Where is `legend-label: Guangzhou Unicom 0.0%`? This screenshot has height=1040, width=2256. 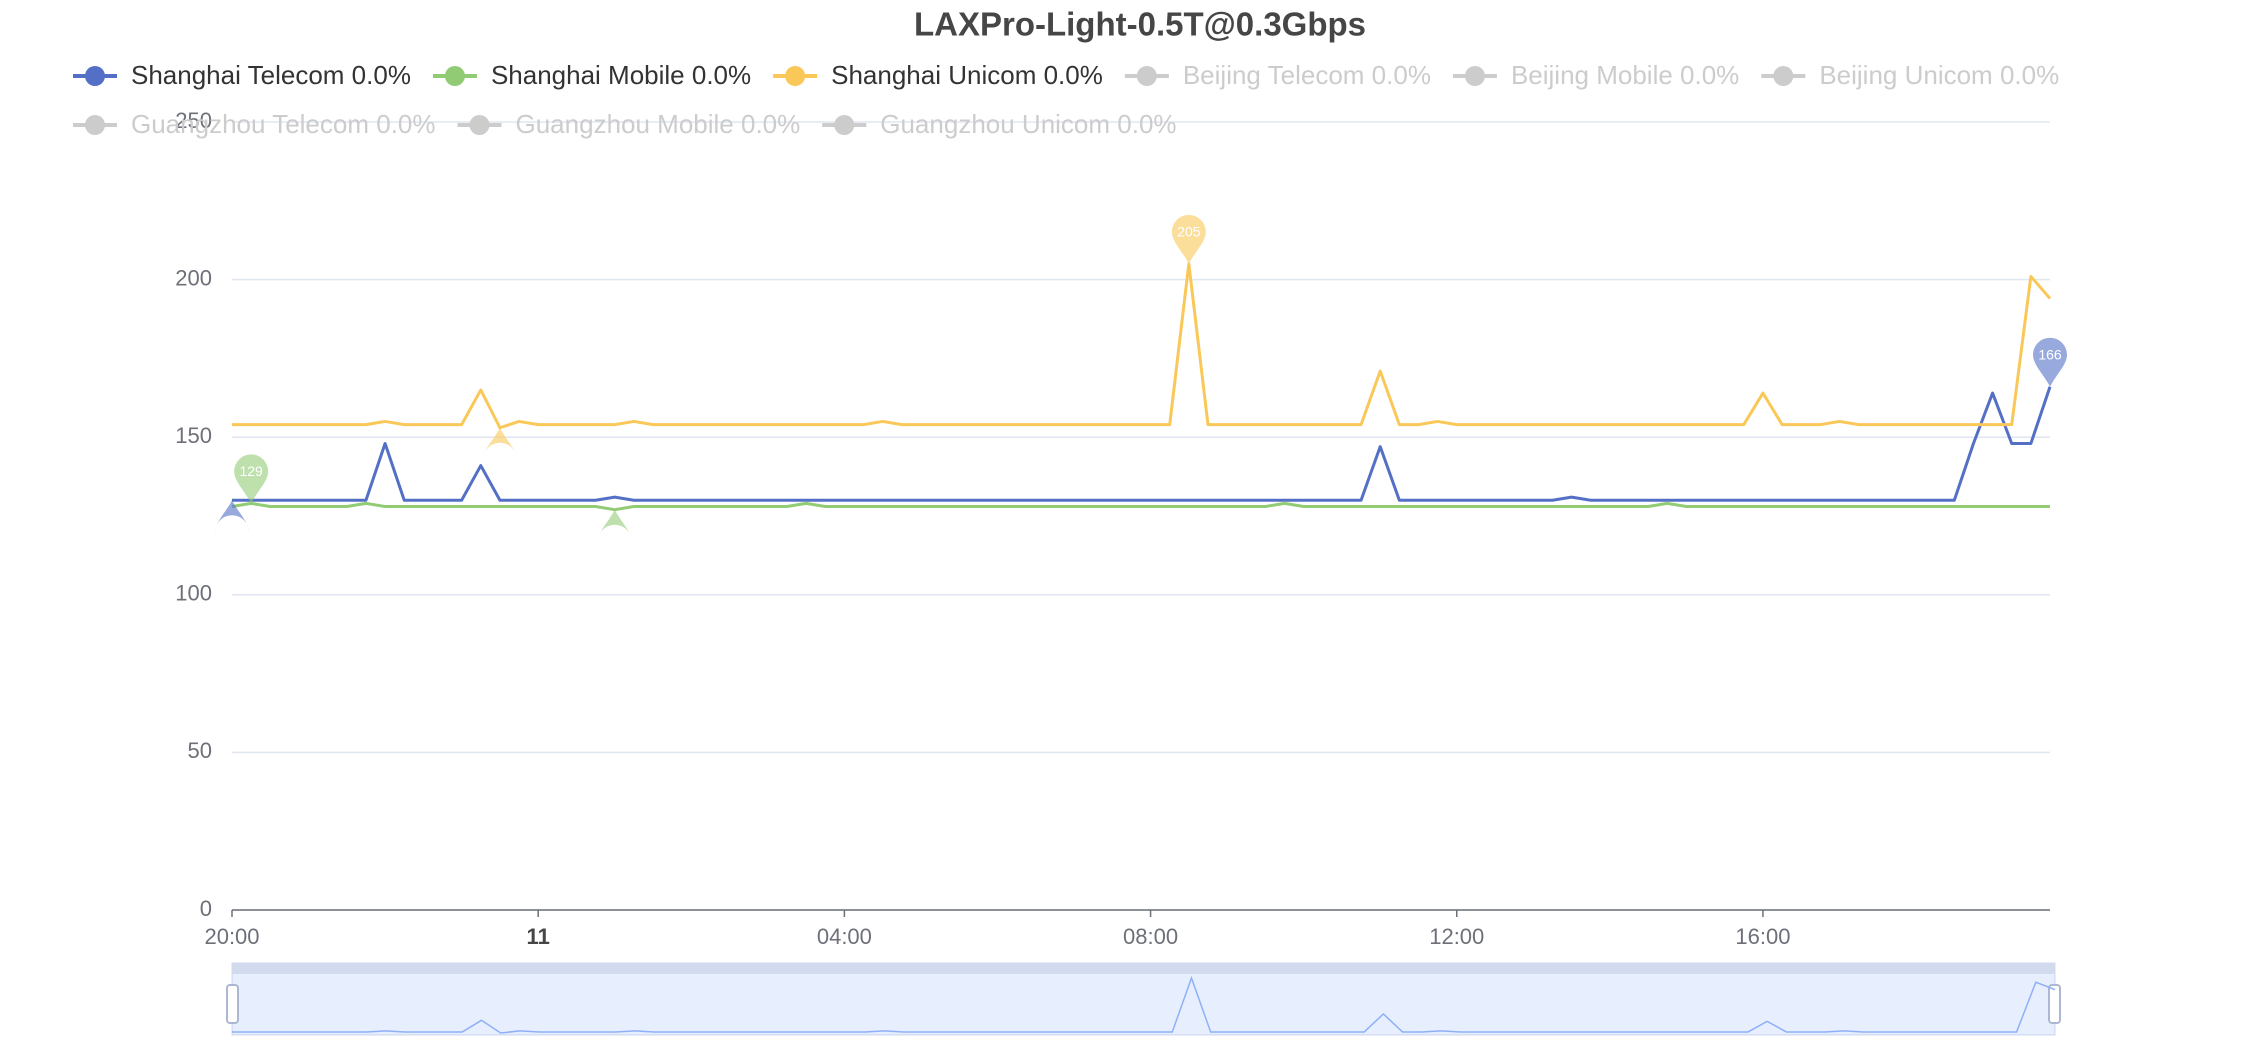
legend-label: Guangzhou Unicom 0.0% is located at coordinates (1028, 124).